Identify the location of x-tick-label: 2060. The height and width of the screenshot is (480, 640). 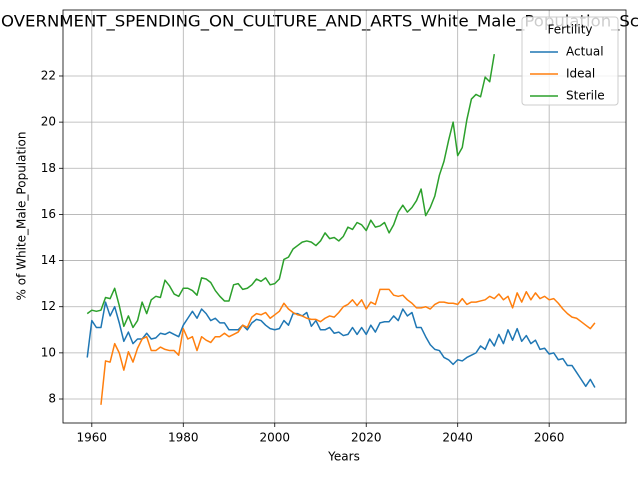
(549, 438).